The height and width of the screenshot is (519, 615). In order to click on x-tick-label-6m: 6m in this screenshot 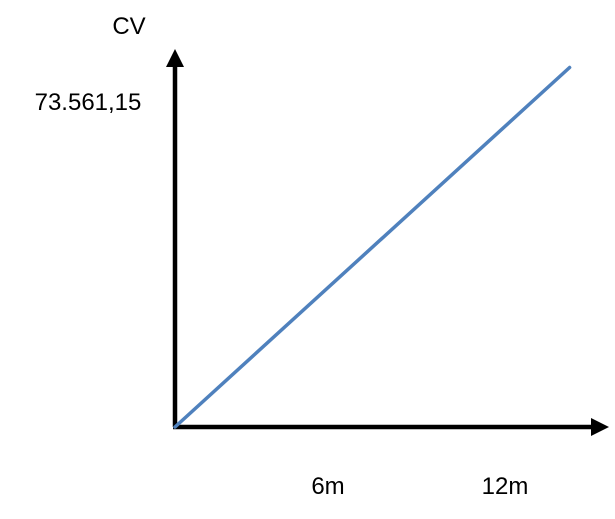, I will do `click(327, 486)`.